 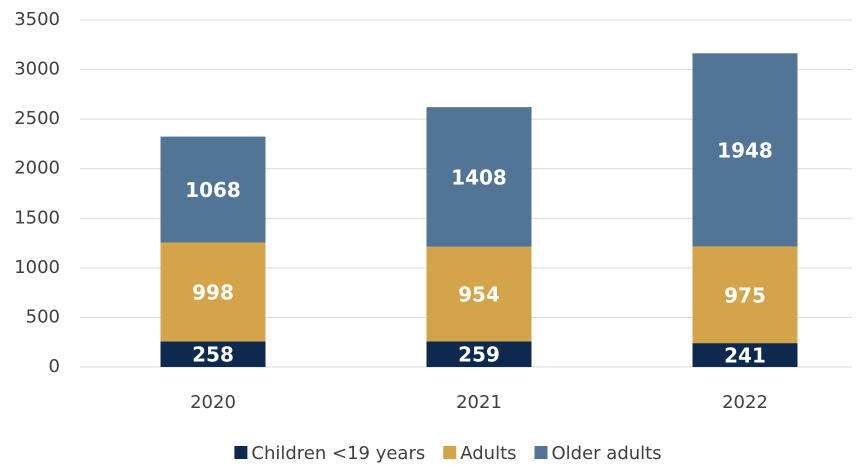 What do you see at coordinates (37, 168) in the screenshot?
I see `y-tick-label: 2000` at bounding box center [37, 168].